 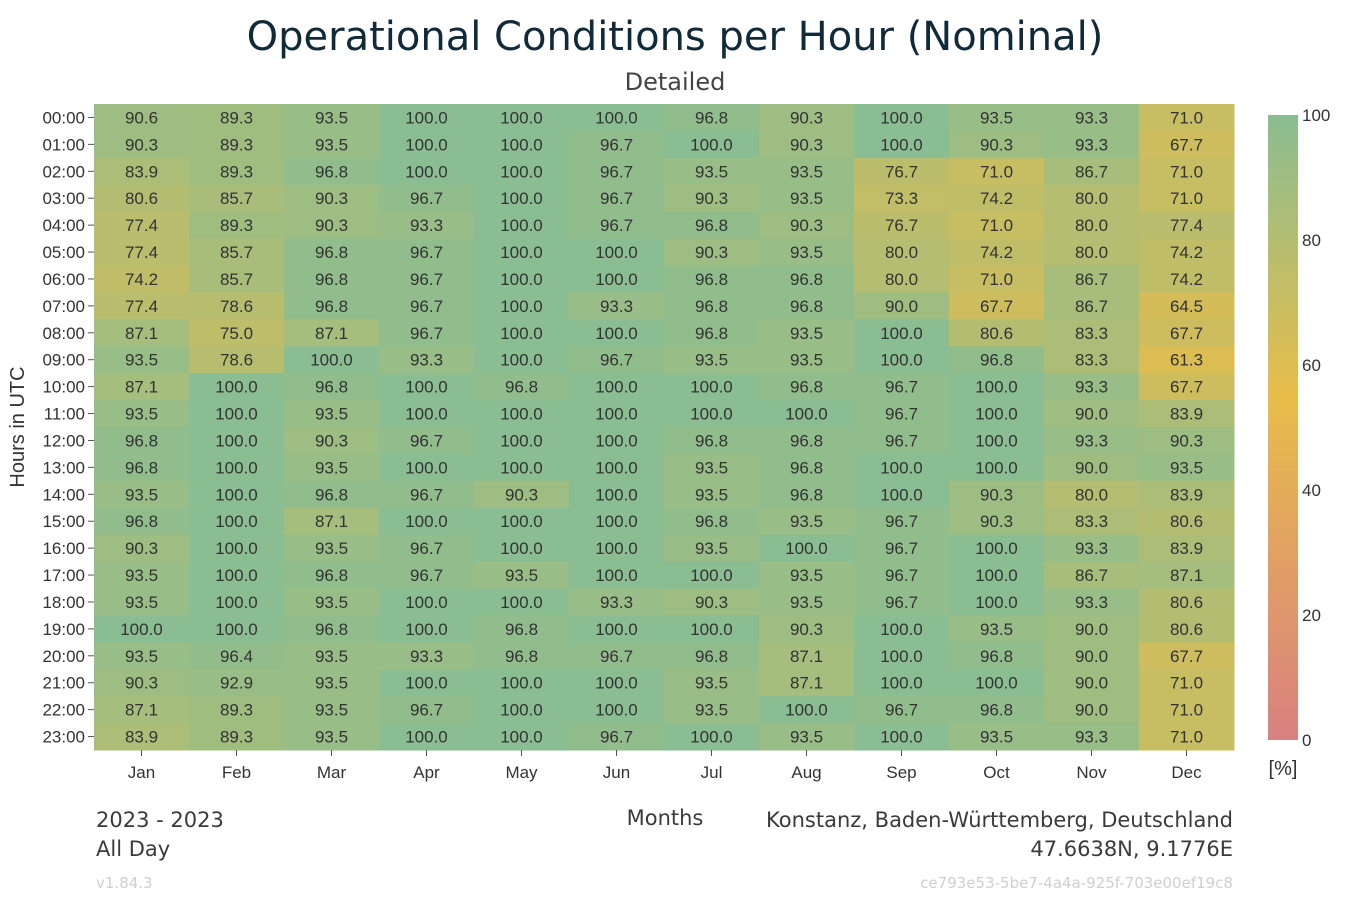 I want to click on cell-value-label: 80.0, so click(x=1091, y=494).